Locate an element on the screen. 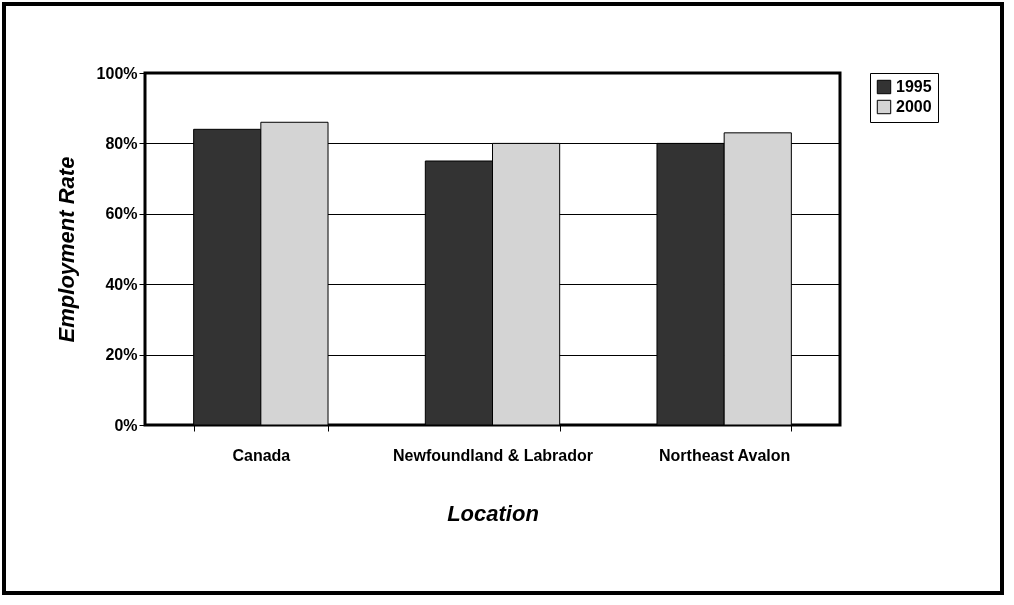 The image size is (1014, 605). y-tick-label: 80% is located at coordinates (121, 143).